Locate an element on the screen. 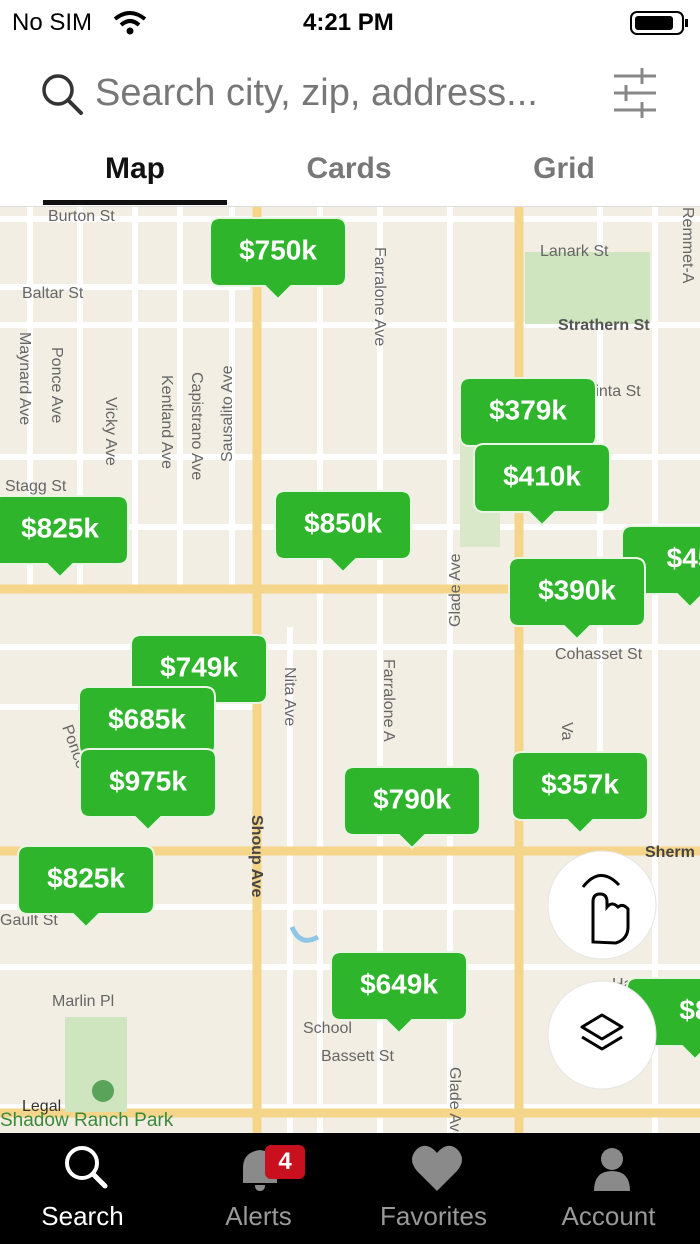 Image resolution: width=700 pixels, height=1244 pixels. street-label: Lanark St is located at coordinates (574, 251).